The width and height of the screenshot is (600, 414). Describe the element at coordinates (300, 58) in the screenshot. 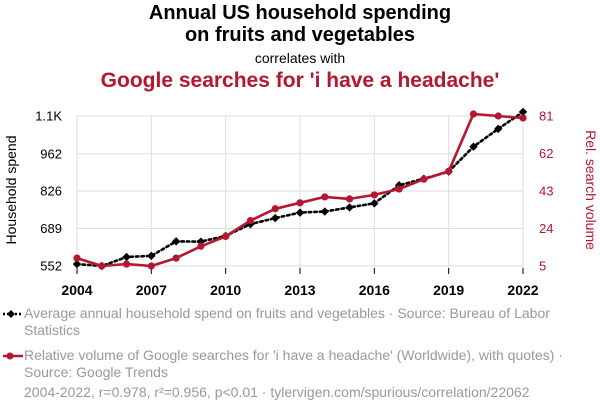

I see `chart-connector-text: correlates with` at that location.